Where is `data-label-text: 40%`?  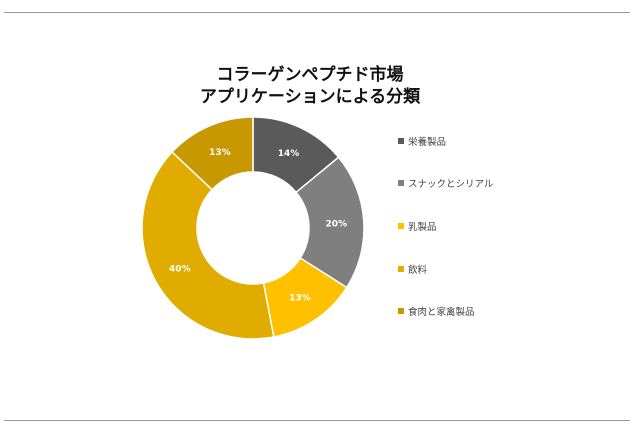 data-label-text: 40% is located at coordinates (180, 270).